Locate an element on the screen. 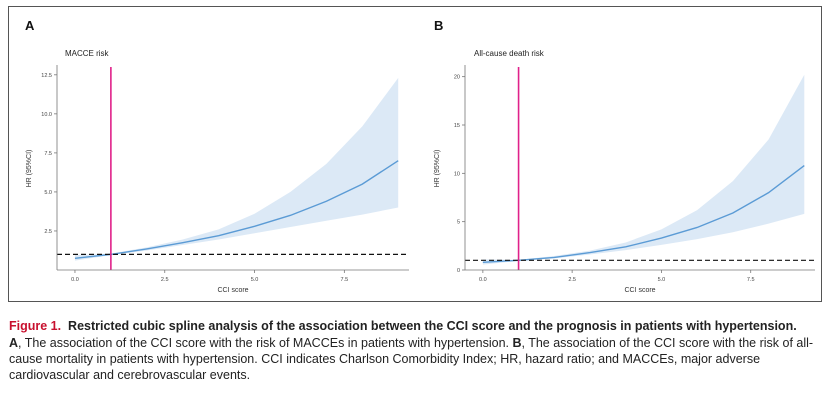 This screenshot has width=831, height=414. y-tick-label: 5 is located at coordinates (458, 223).